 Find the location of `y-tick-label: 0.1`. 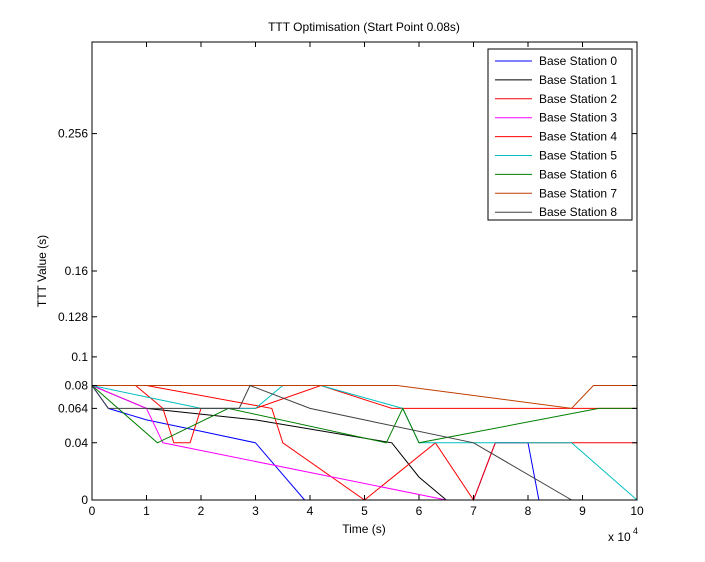

y-tick-label: 0.1 is located at coordinates (79, 357).